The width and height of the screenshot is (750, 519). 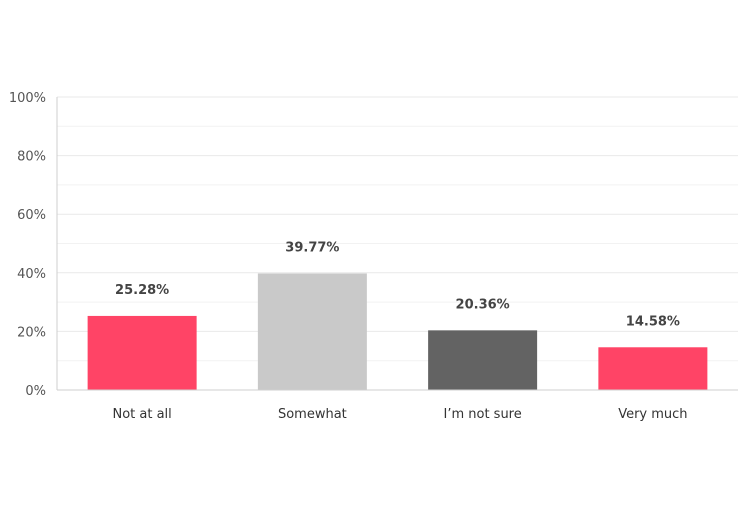 I want to click on y-tick-label: 80%, so click(x=31, y=157).